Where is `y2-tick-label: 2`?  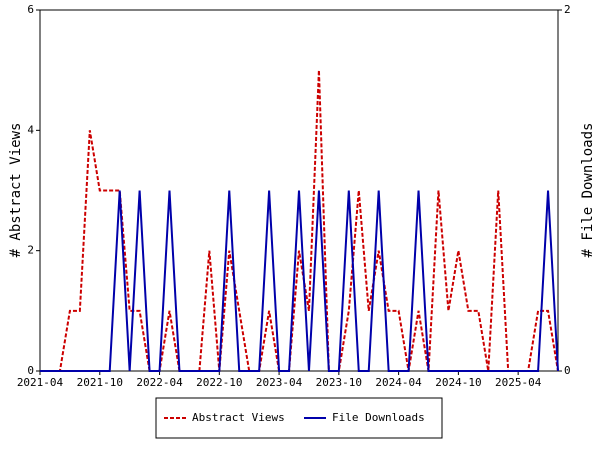 y2-tick-label: 2 is located at coordinates (567, 9).